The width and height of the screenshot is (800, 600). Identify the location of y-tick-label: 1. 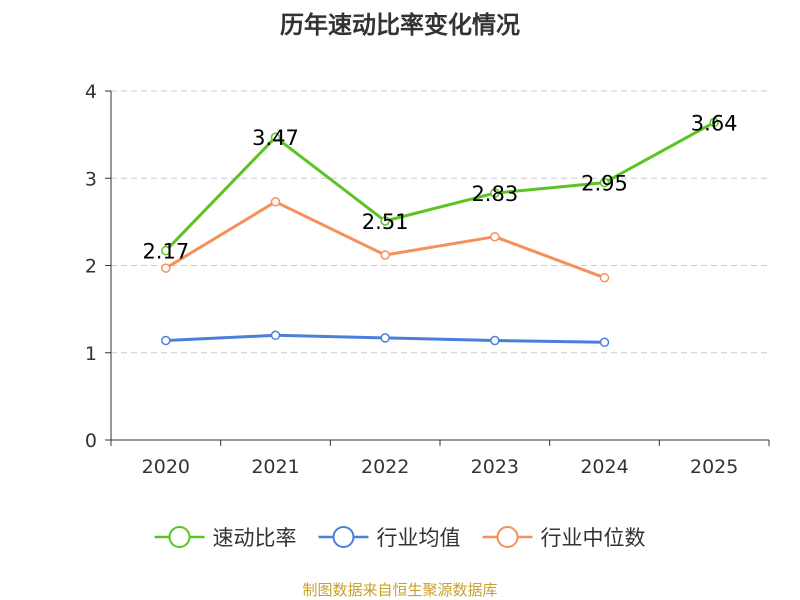
(91, 354).